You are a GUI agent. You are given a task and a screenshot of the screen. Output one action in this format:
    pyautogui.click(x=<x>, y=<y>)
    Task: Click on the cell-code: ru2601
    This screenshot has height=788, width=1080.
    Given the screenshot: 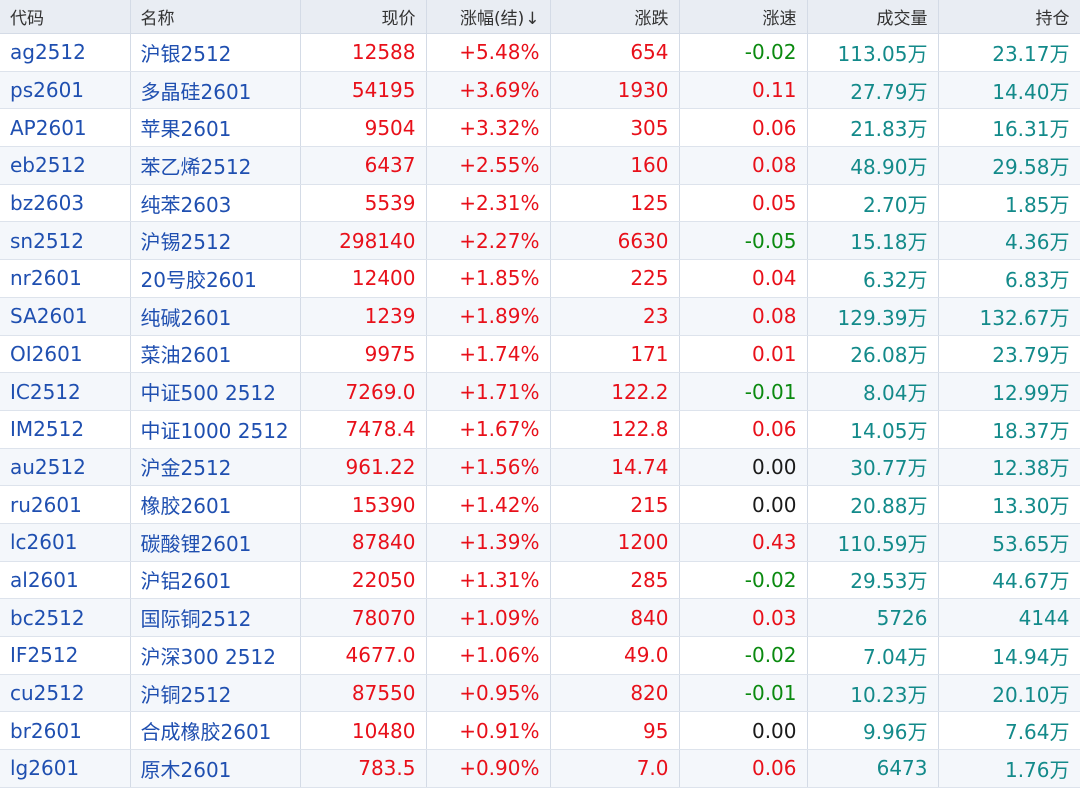 What is the action you would take?
    pyautogui.click(x=65, y=504)
    